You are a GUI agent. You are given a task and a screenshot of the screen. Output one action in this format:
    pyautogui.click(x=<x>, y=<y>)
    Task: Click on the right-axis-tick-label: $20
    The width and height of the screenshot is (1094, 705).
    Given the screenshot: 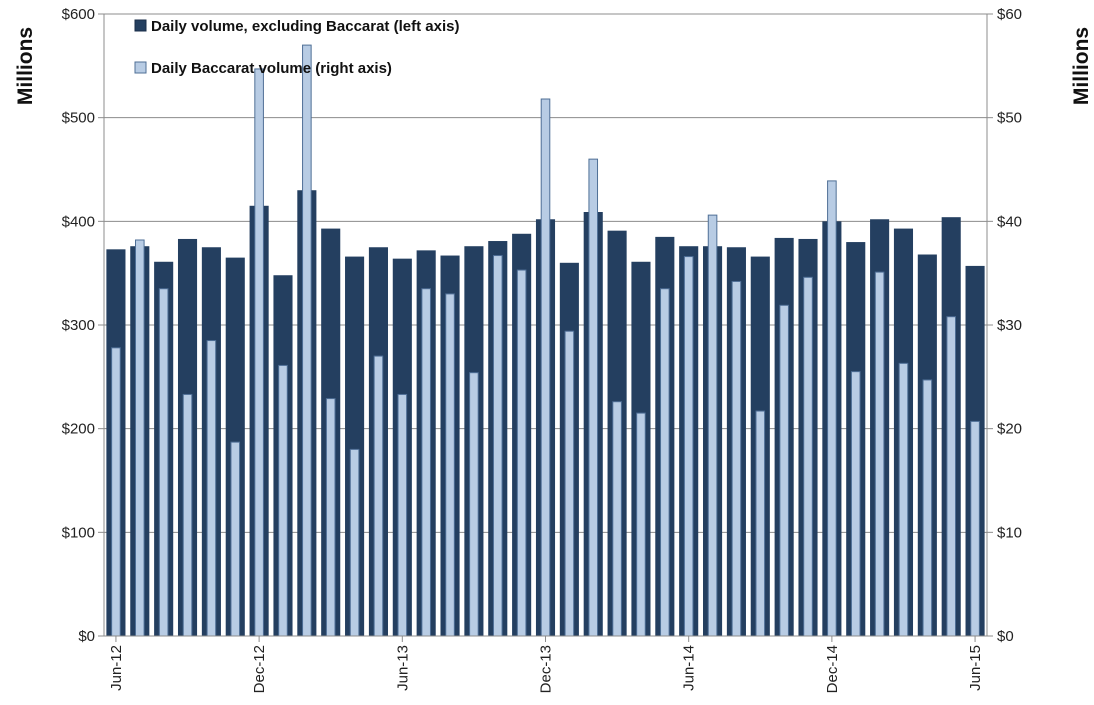 What is the action you would take?
    pyautogui.click(x=1009, y=429)
    